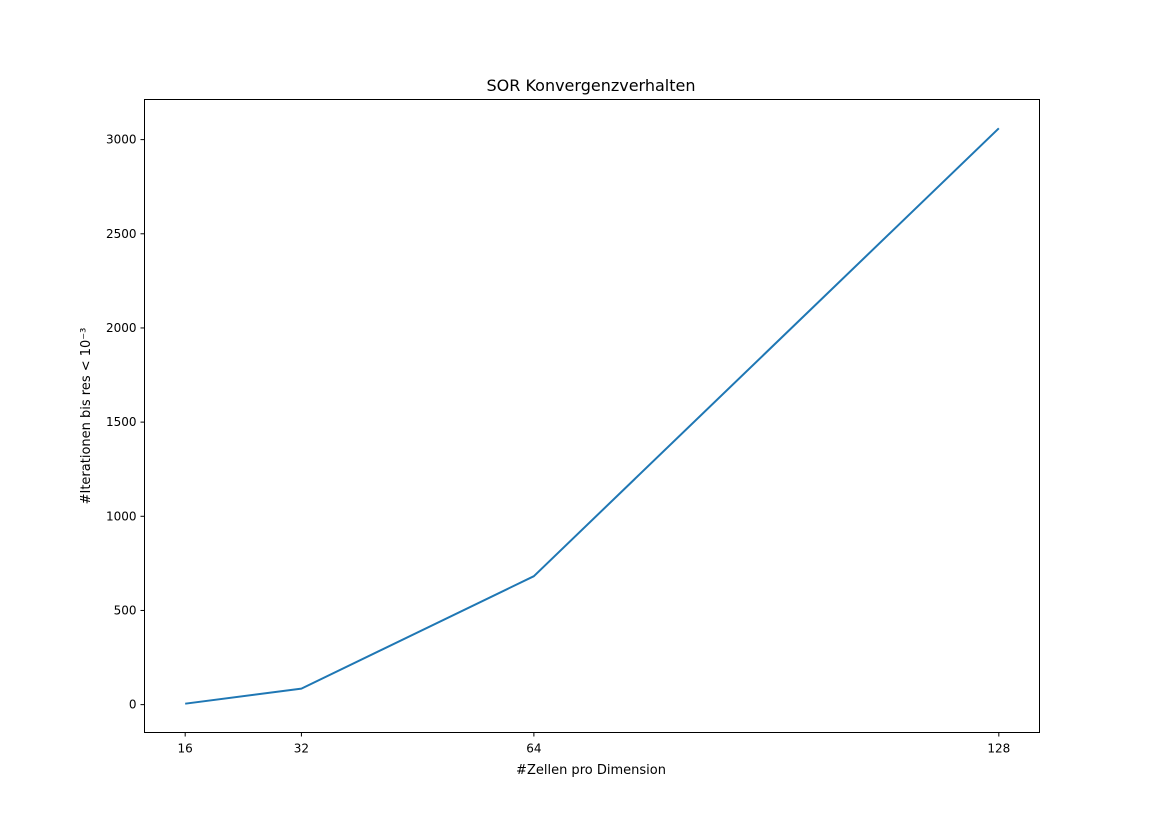 The height and width of the screenshot is (824, 1154). What do you see at coordinates (121, 516) in the screenshot?
I see `y-tick-label: 1000` at bounding box center [121, 516].